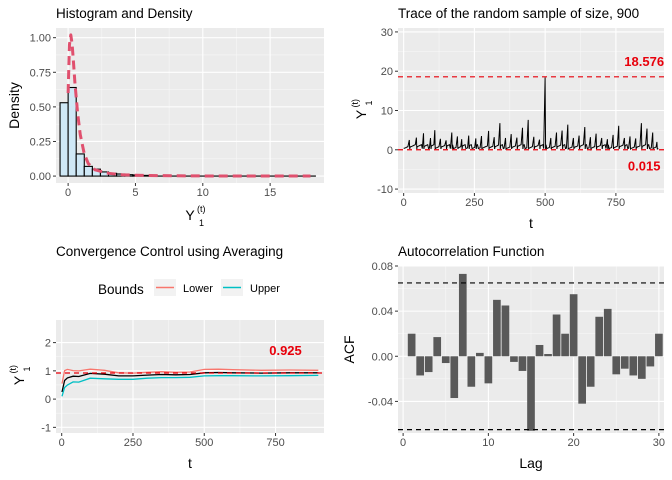 The height and width of the screenshot is (480, 672). What do you see at coordinates (659, 443) in the screenshot?
I see `acf-tick-label-x: 30` at bounding box center [659, 443].